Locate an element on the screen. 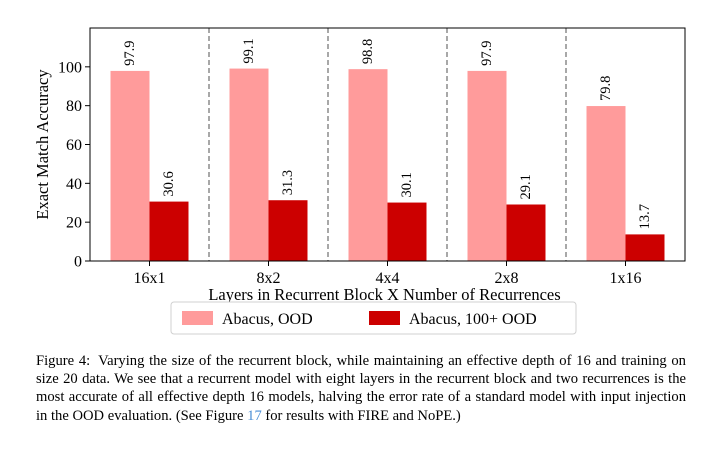 The height and width of the screenshot is (475, 714). x-tick-label-4x4: 4x4 is located at coordinates (388, 278).